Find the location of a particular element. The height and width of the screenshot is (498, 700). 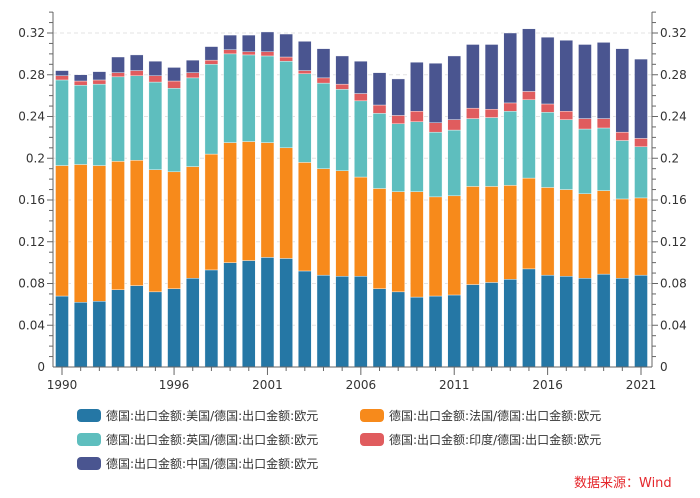

bar-segment-2021-s0 is located at coordinates (641, 321).